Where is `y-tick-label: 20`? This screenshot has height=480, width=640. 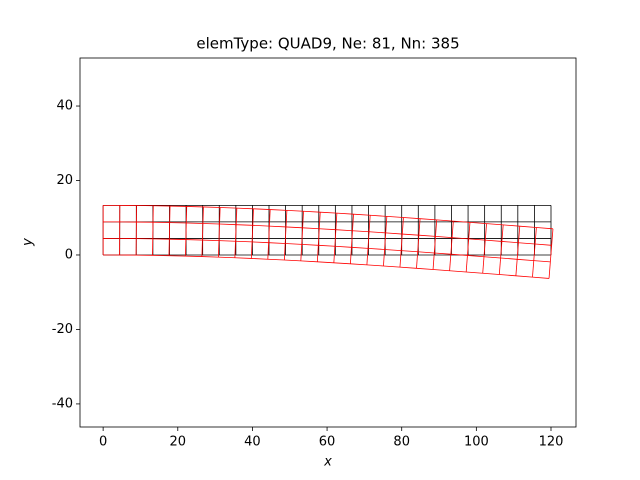 y-tick-label: 20 is located at coordinates (64, 180).